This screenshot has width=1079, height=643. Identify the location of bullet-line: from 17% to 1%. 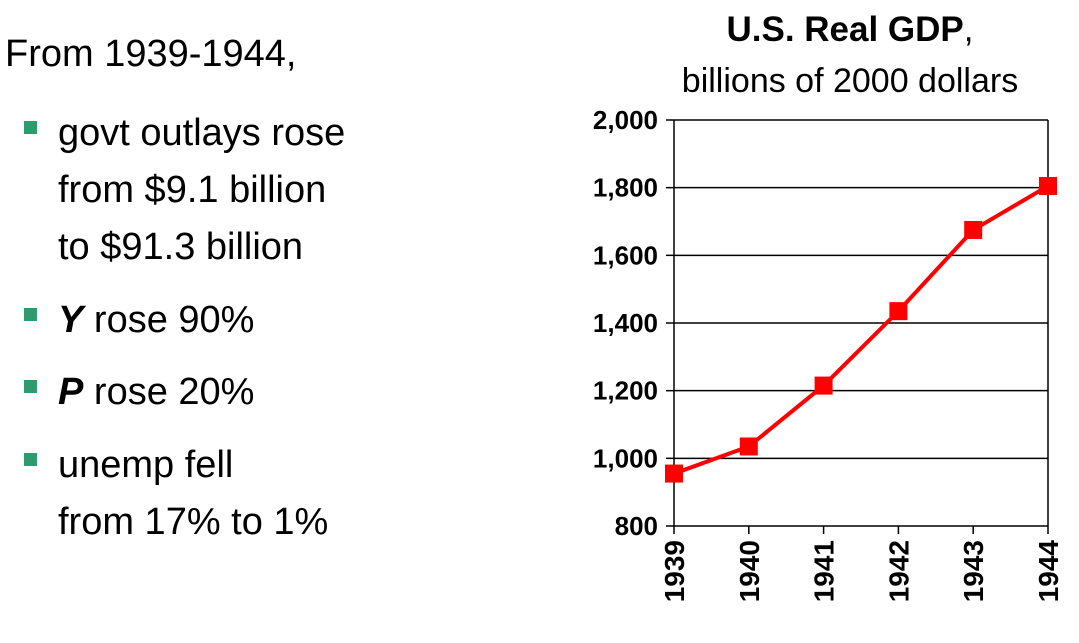
(193, 522).